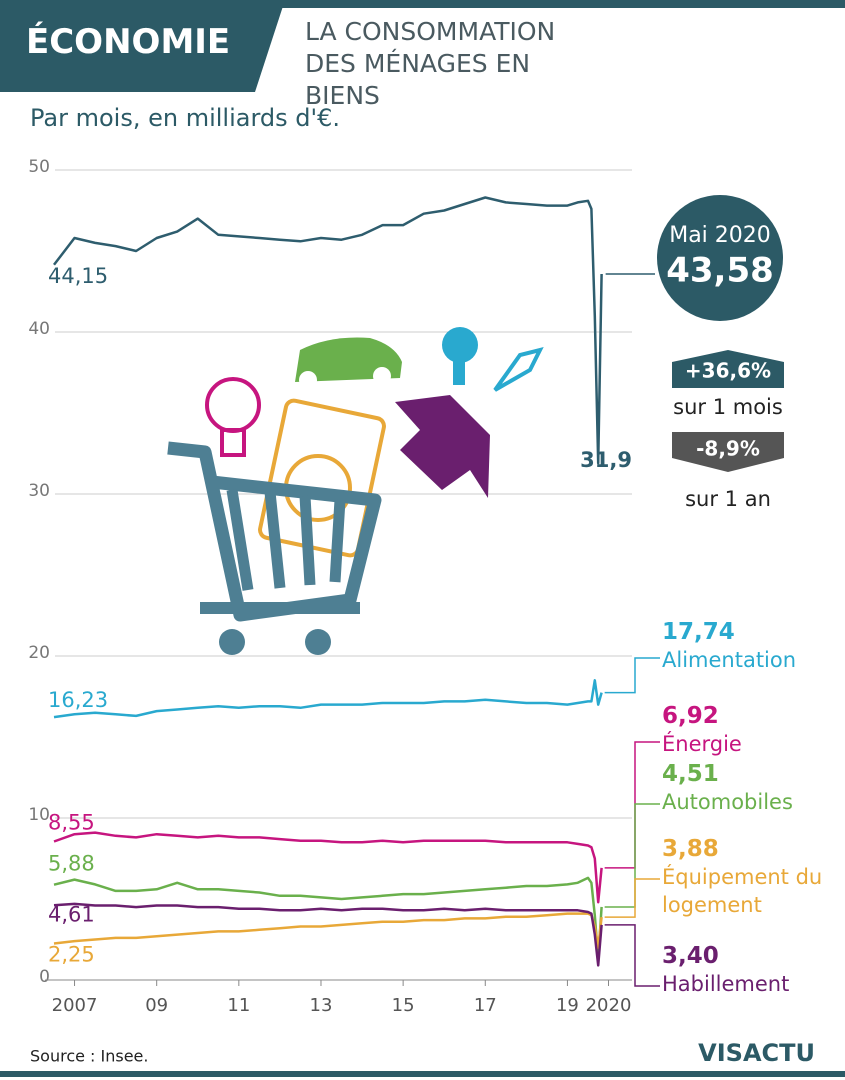  I want to click on y-tick-label: 40, so click(39, 329).